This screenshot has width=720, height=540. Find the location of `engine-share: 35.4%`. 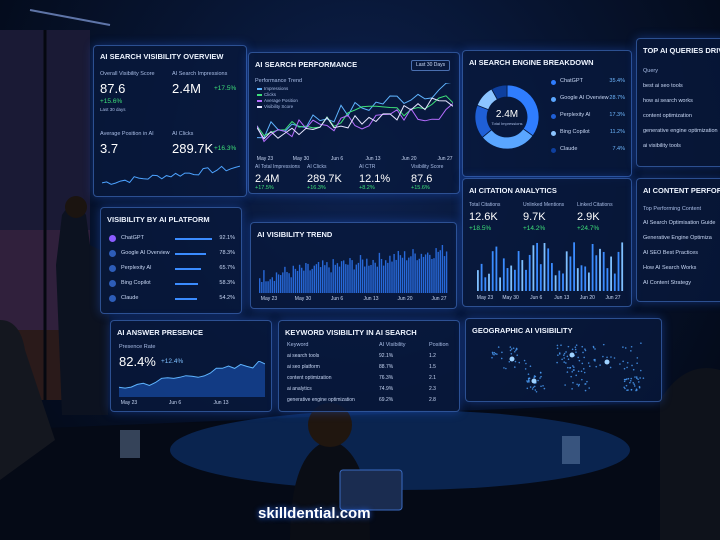

engine-share: 35.4% is located at coordinates (617, 81).